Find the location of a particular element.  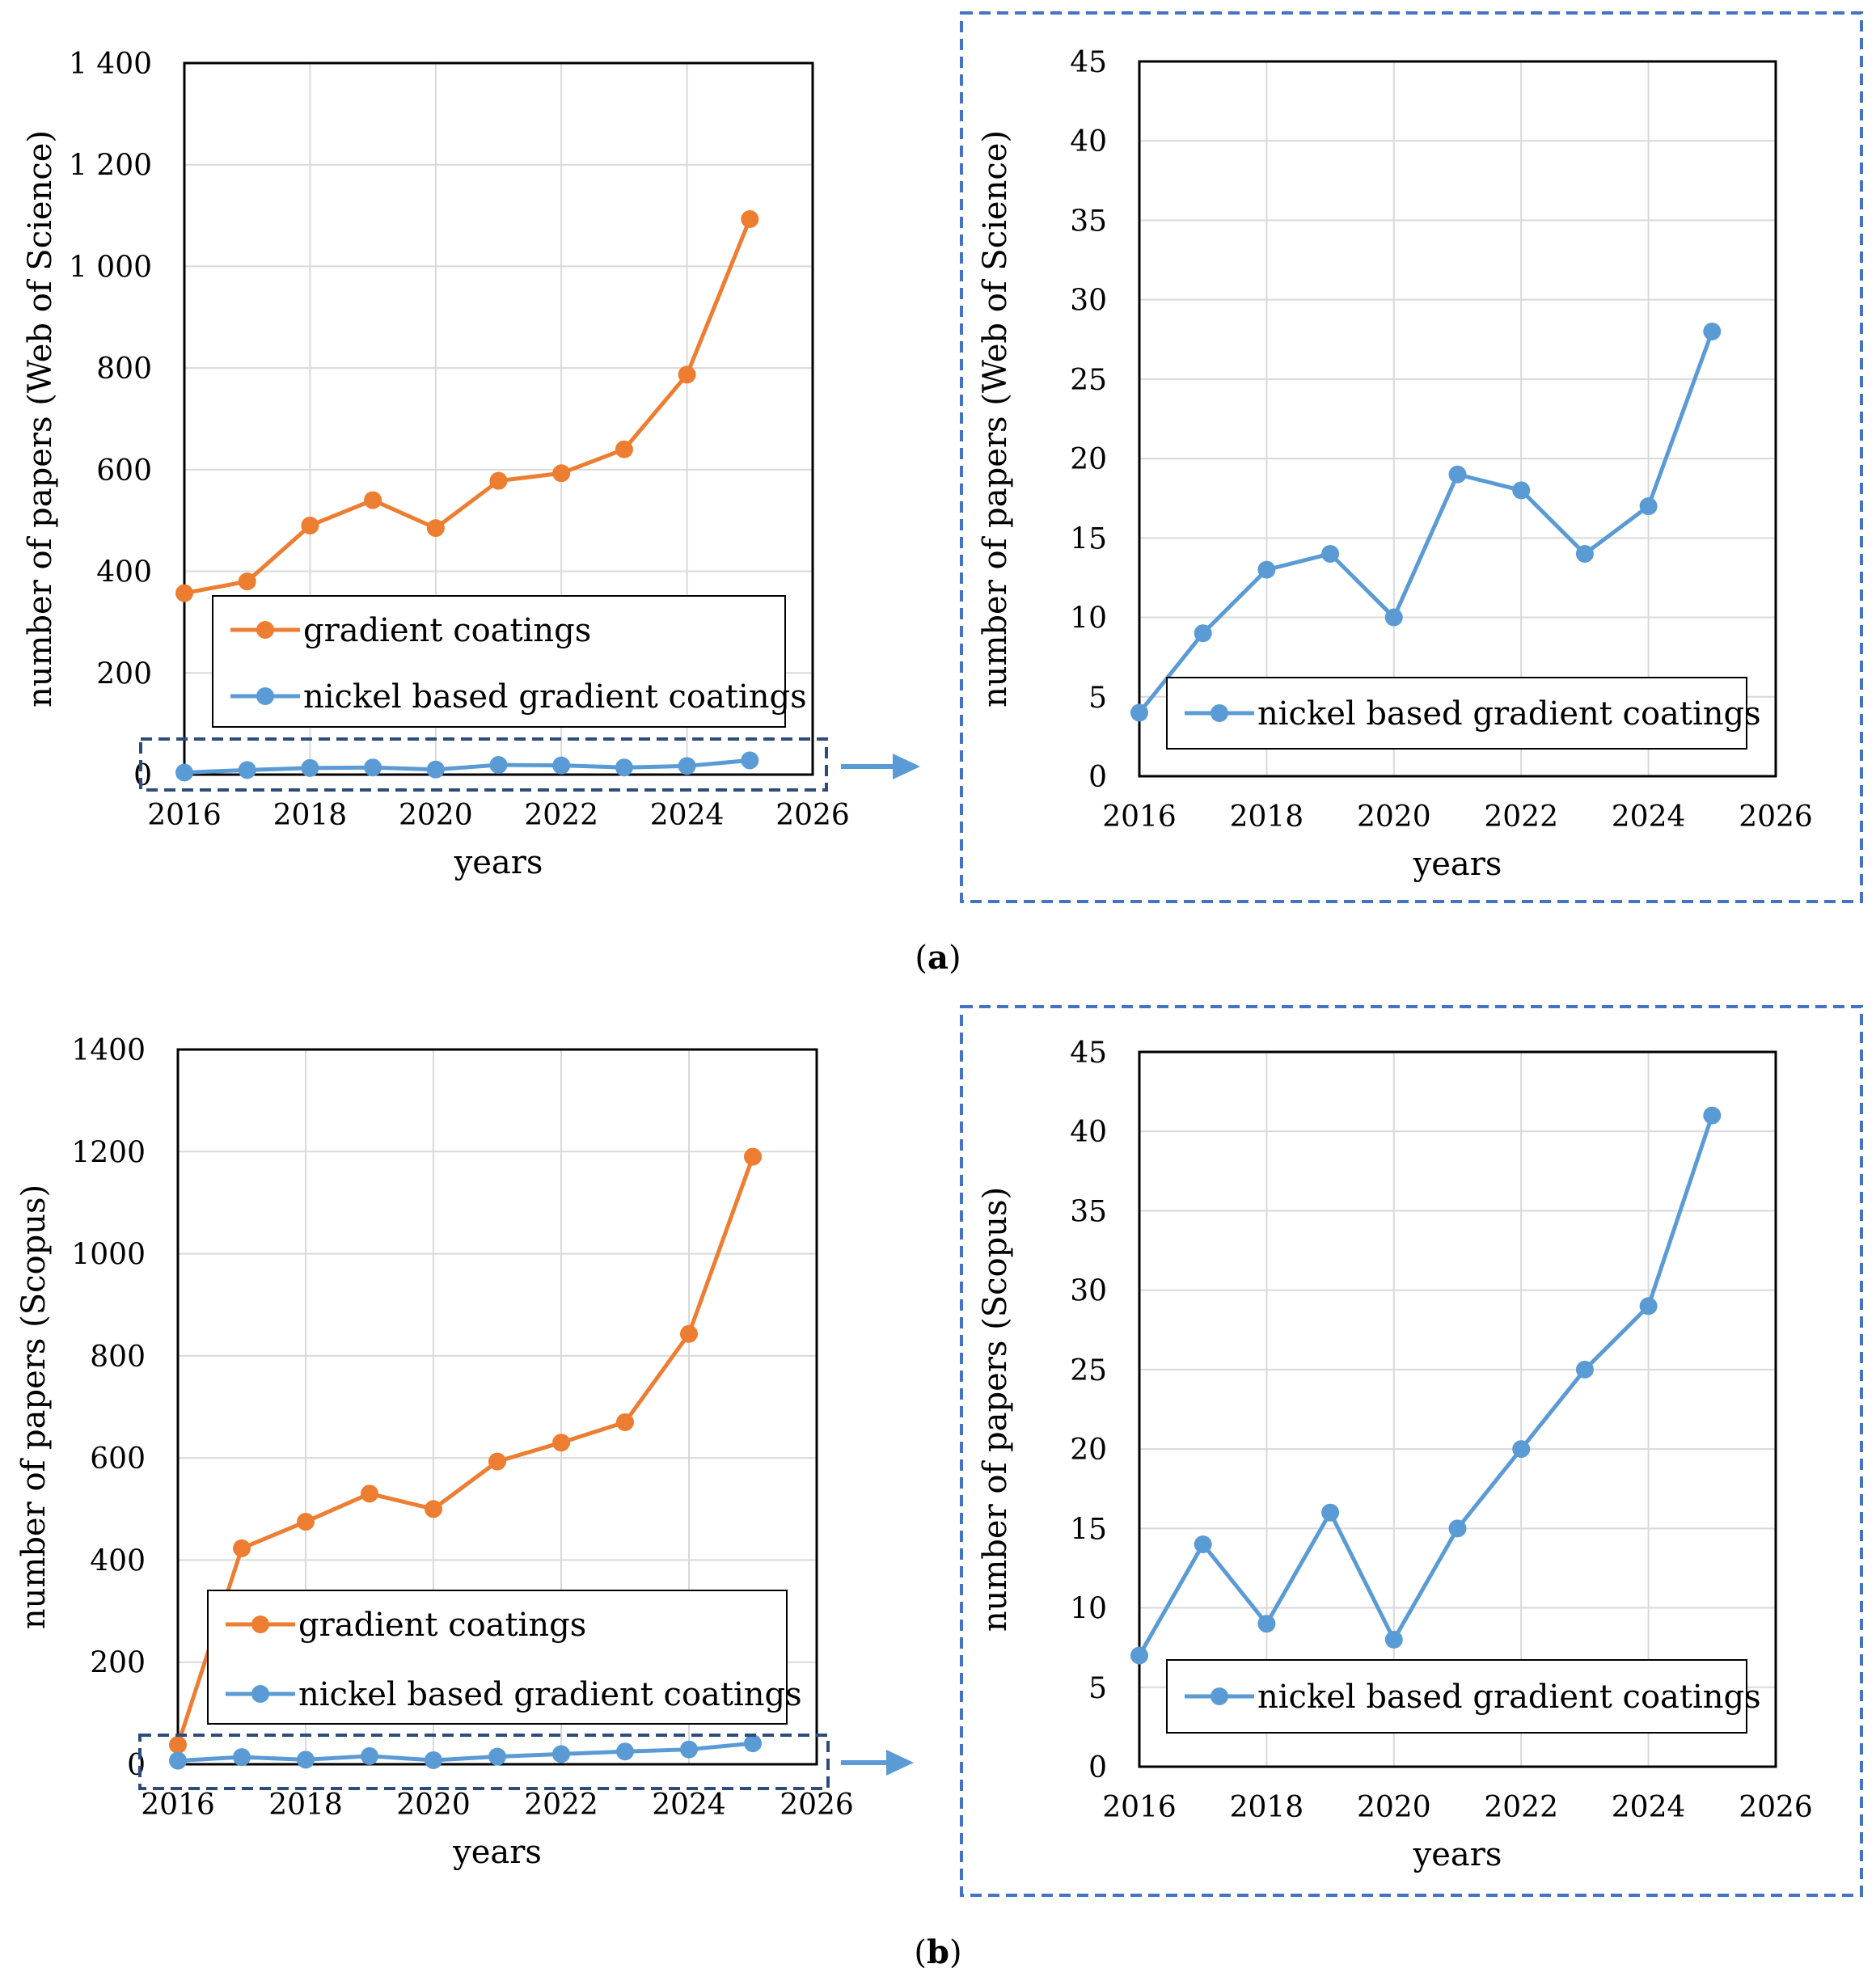

y-tick-label: 5 is located at coordinates (1098, 698).